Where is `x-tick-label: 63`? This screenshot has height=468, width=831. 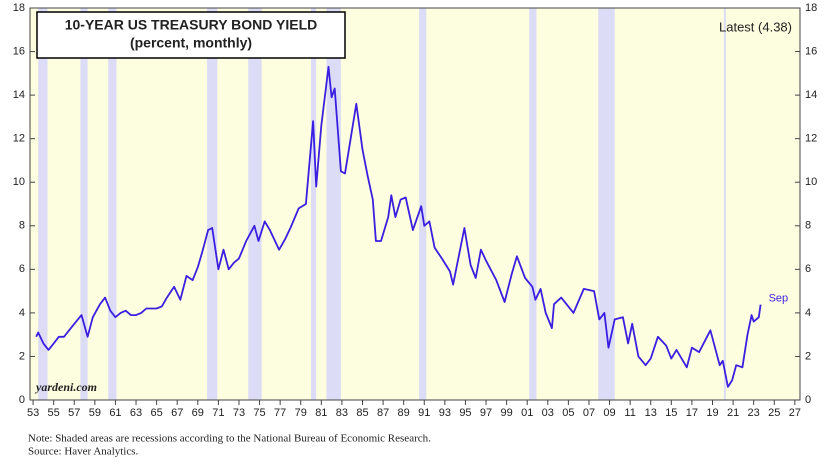 x-tick-label: 63 is located at coordinates (136, 413).